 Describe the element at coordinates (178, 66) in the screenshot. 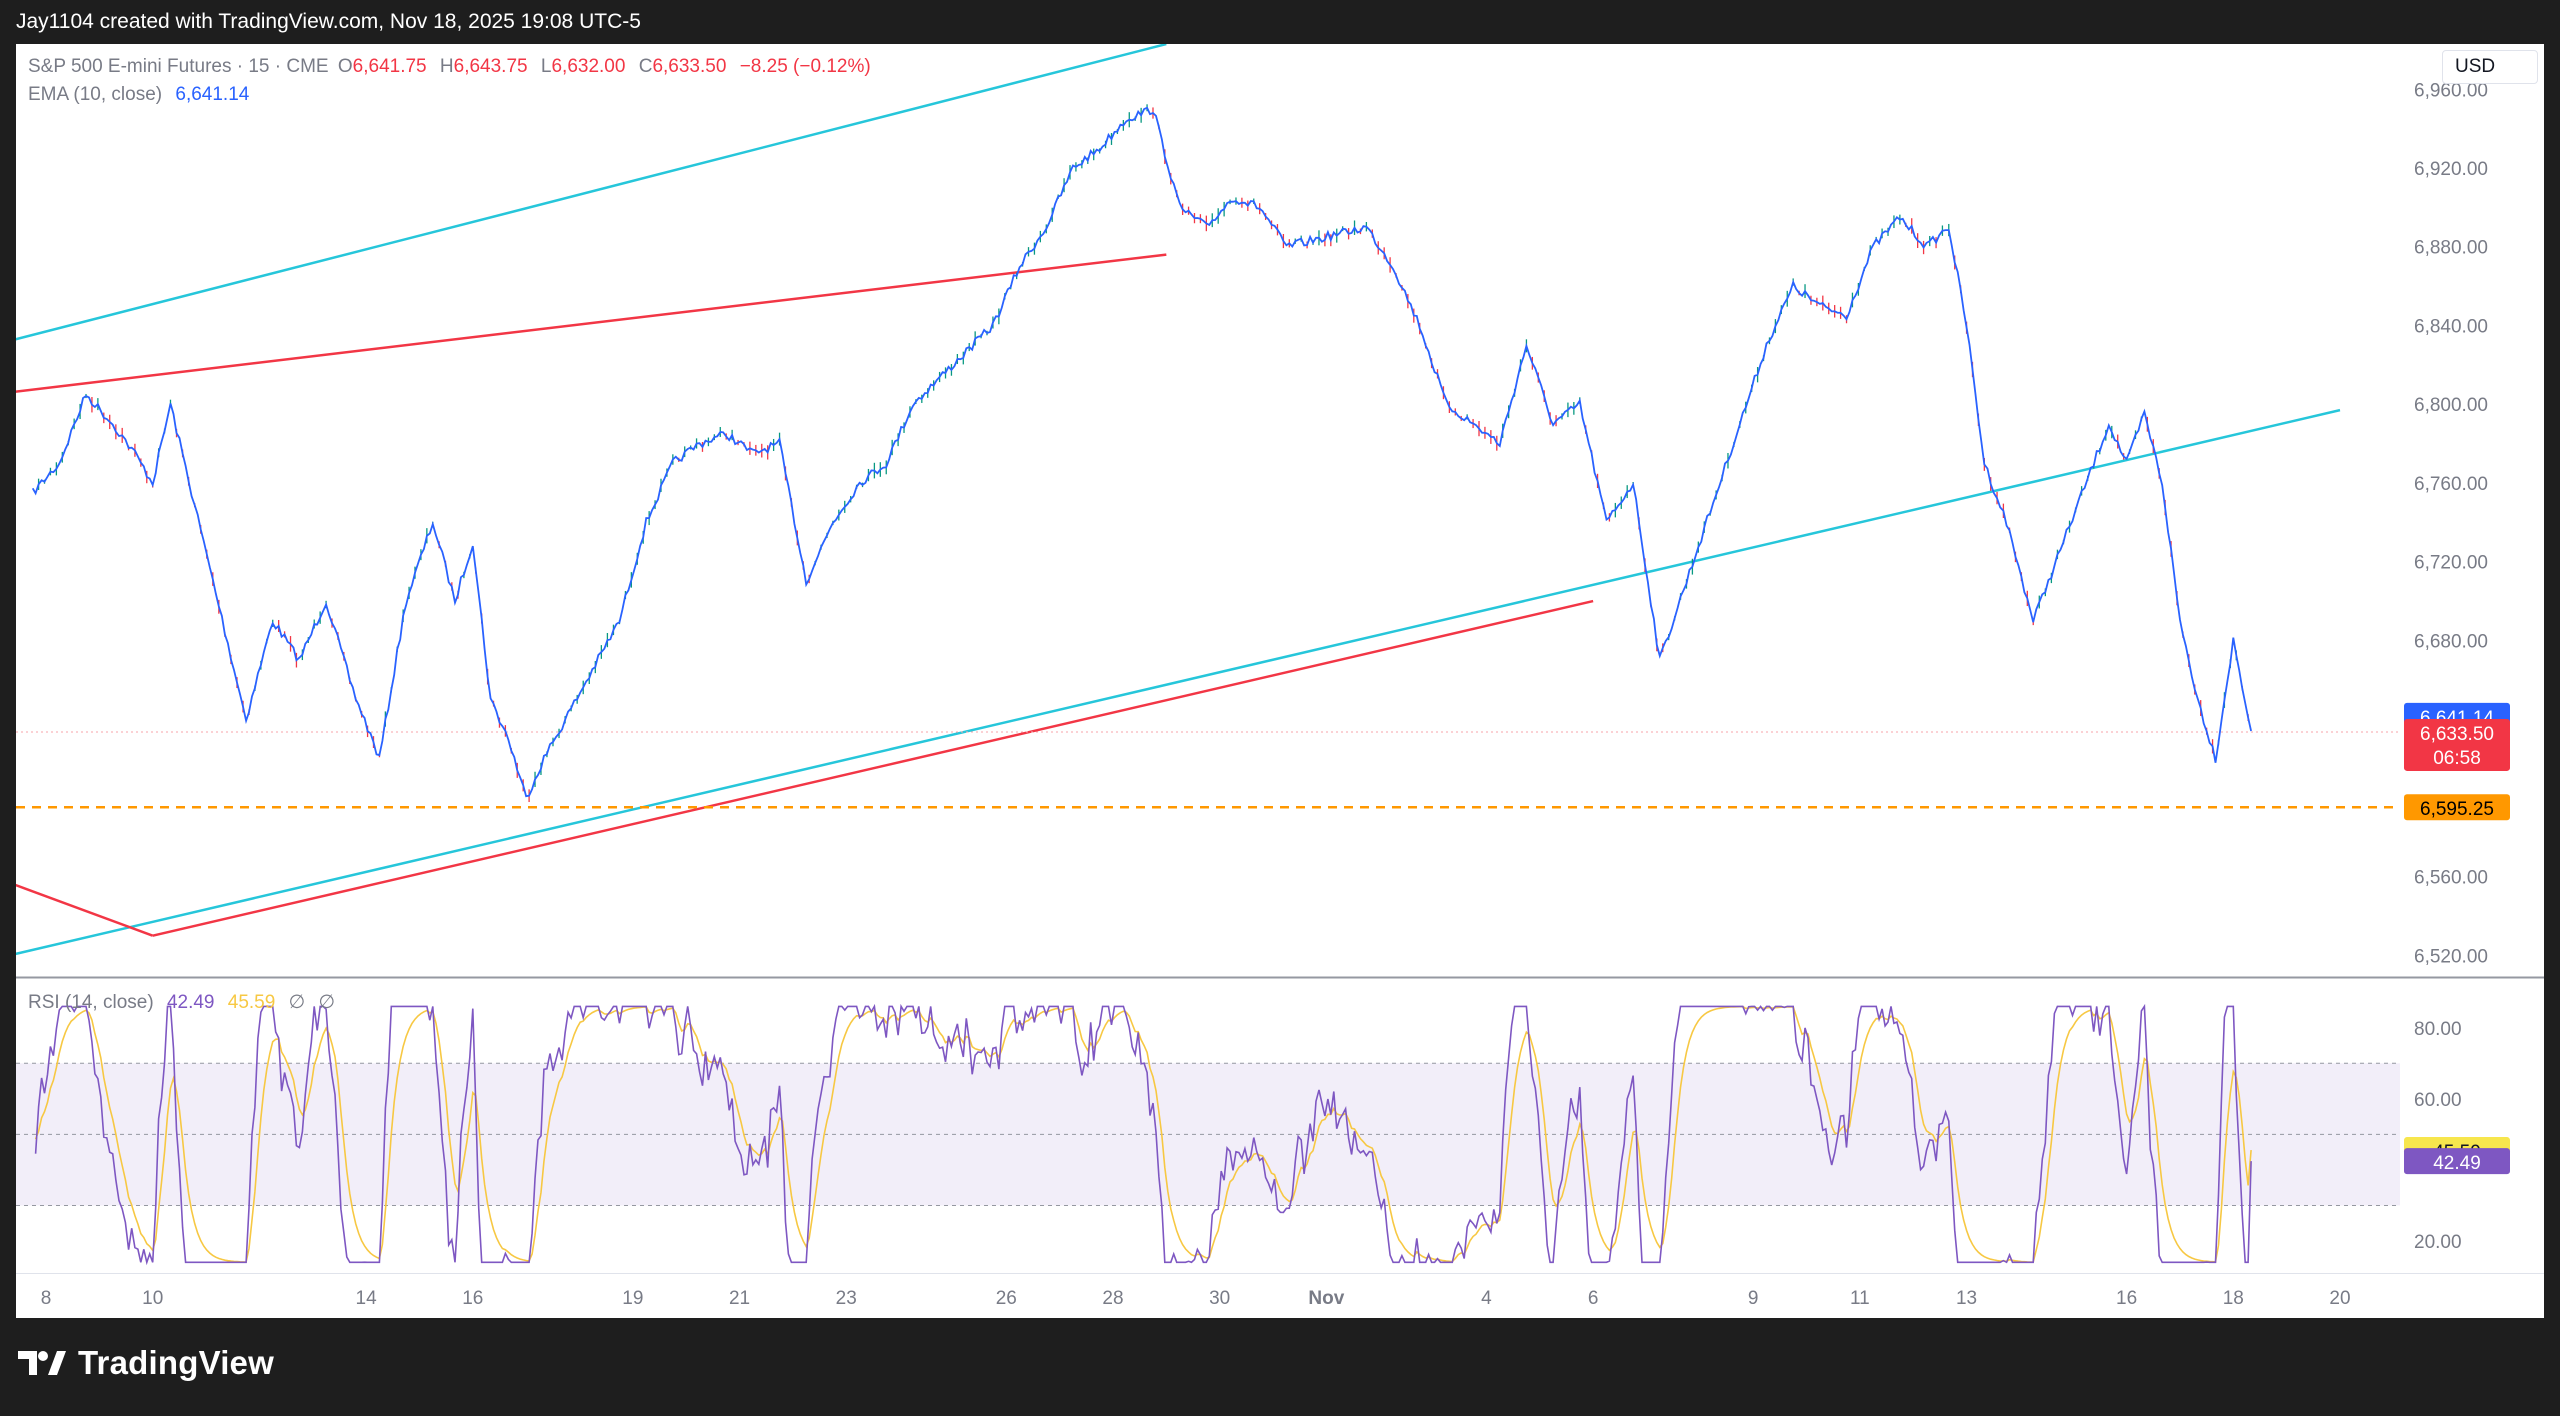

I see `symbol-label: S&P 500 E-mini Futures · 15 · CME` at that location.